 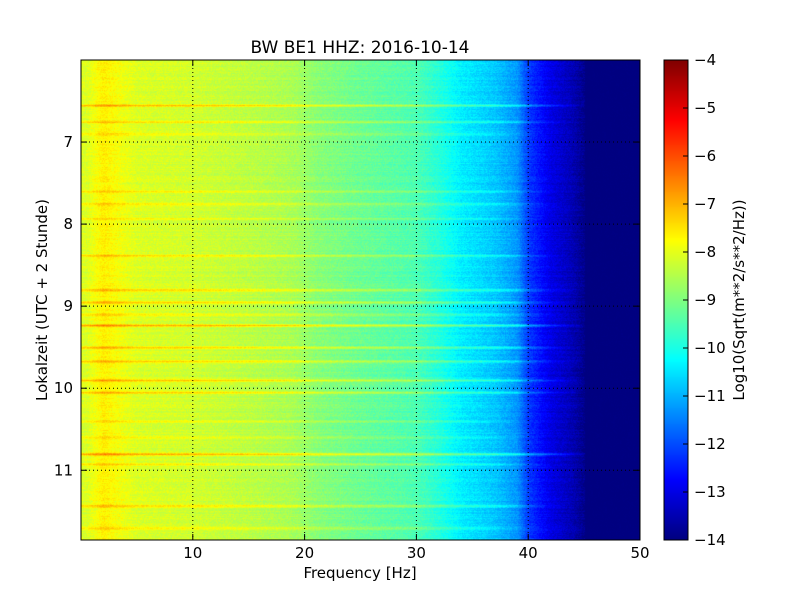 I want to click on y-tick-label: 9, so click(x=68, y=306).